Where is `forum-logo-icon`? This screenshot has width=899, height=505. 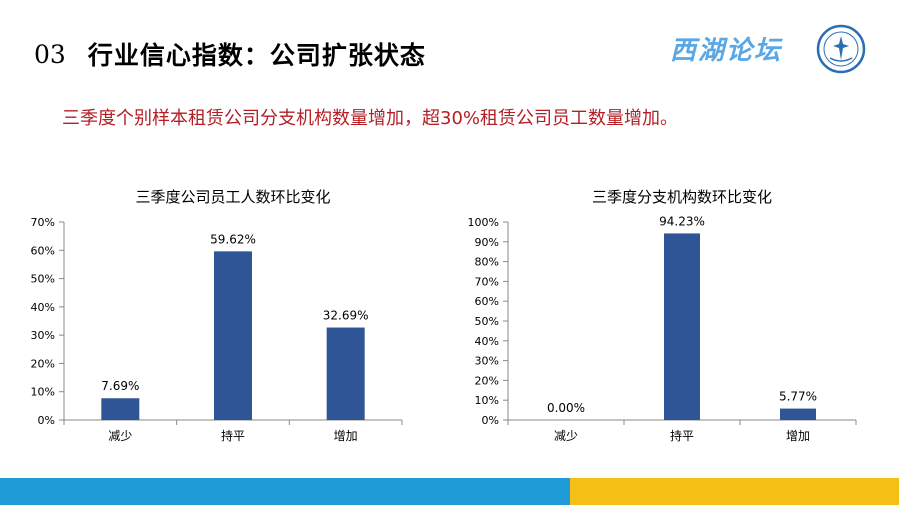 forum-logo-icon is located at coordinates (841, 49).